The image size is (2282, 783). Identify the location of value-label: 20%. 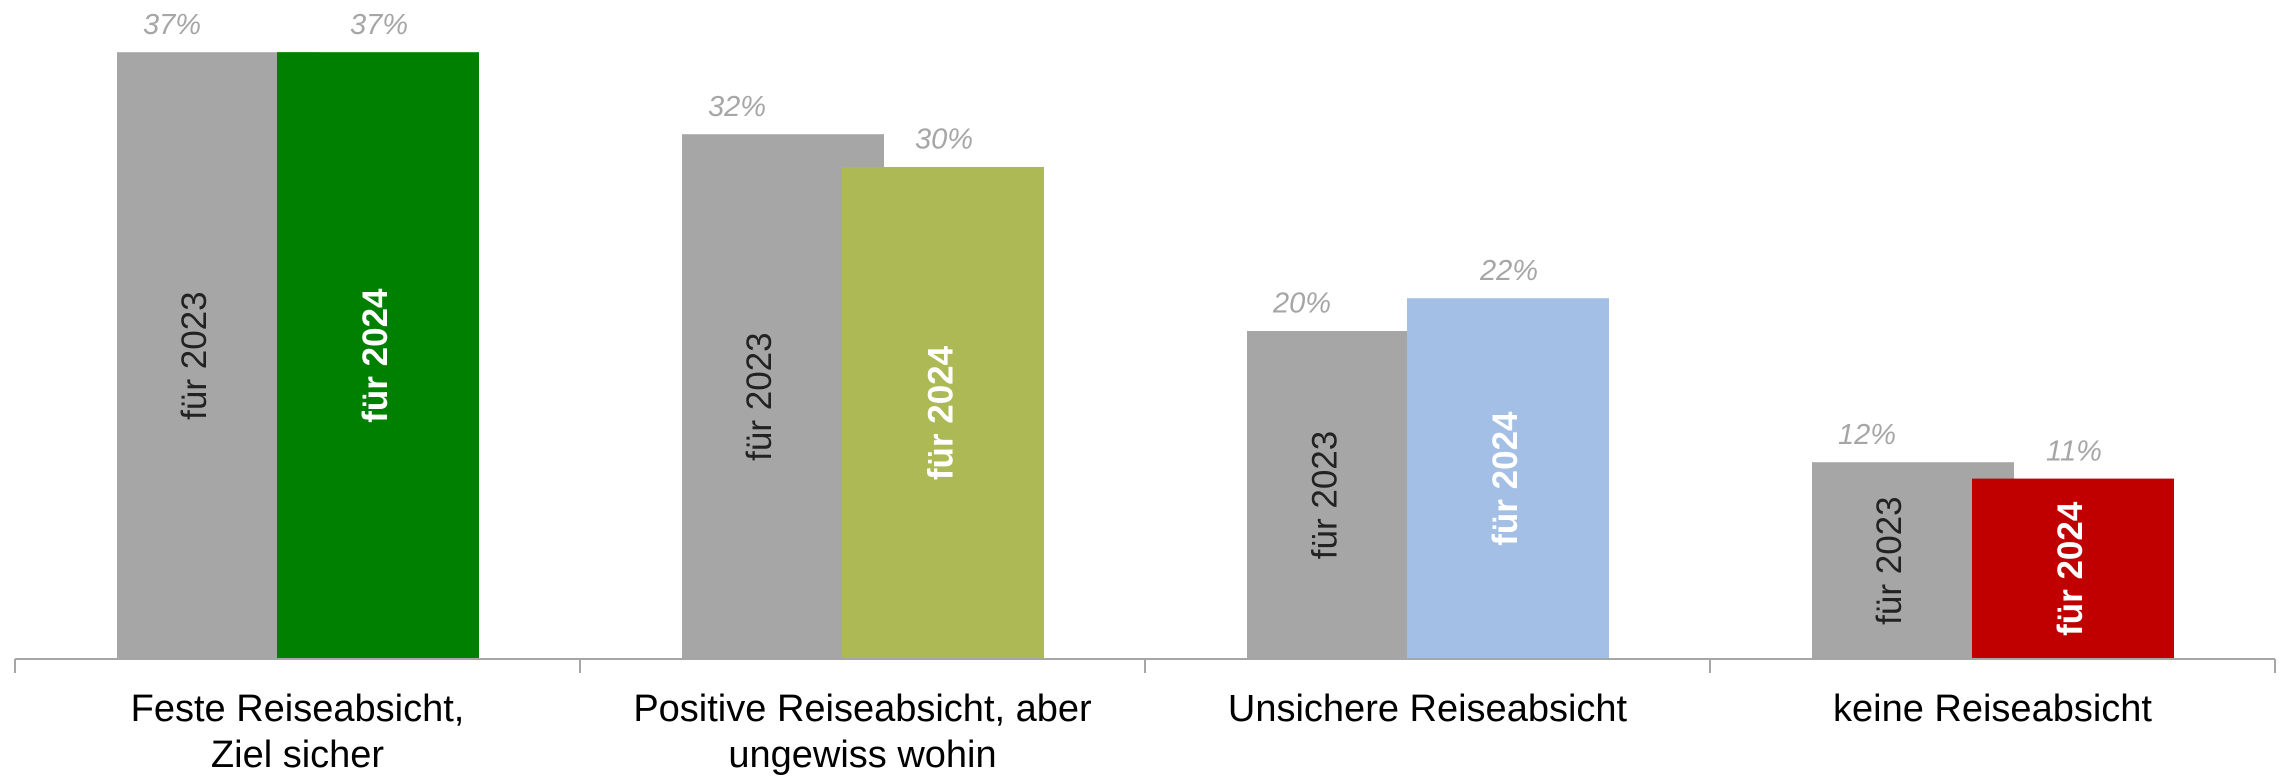
(1301, 304).